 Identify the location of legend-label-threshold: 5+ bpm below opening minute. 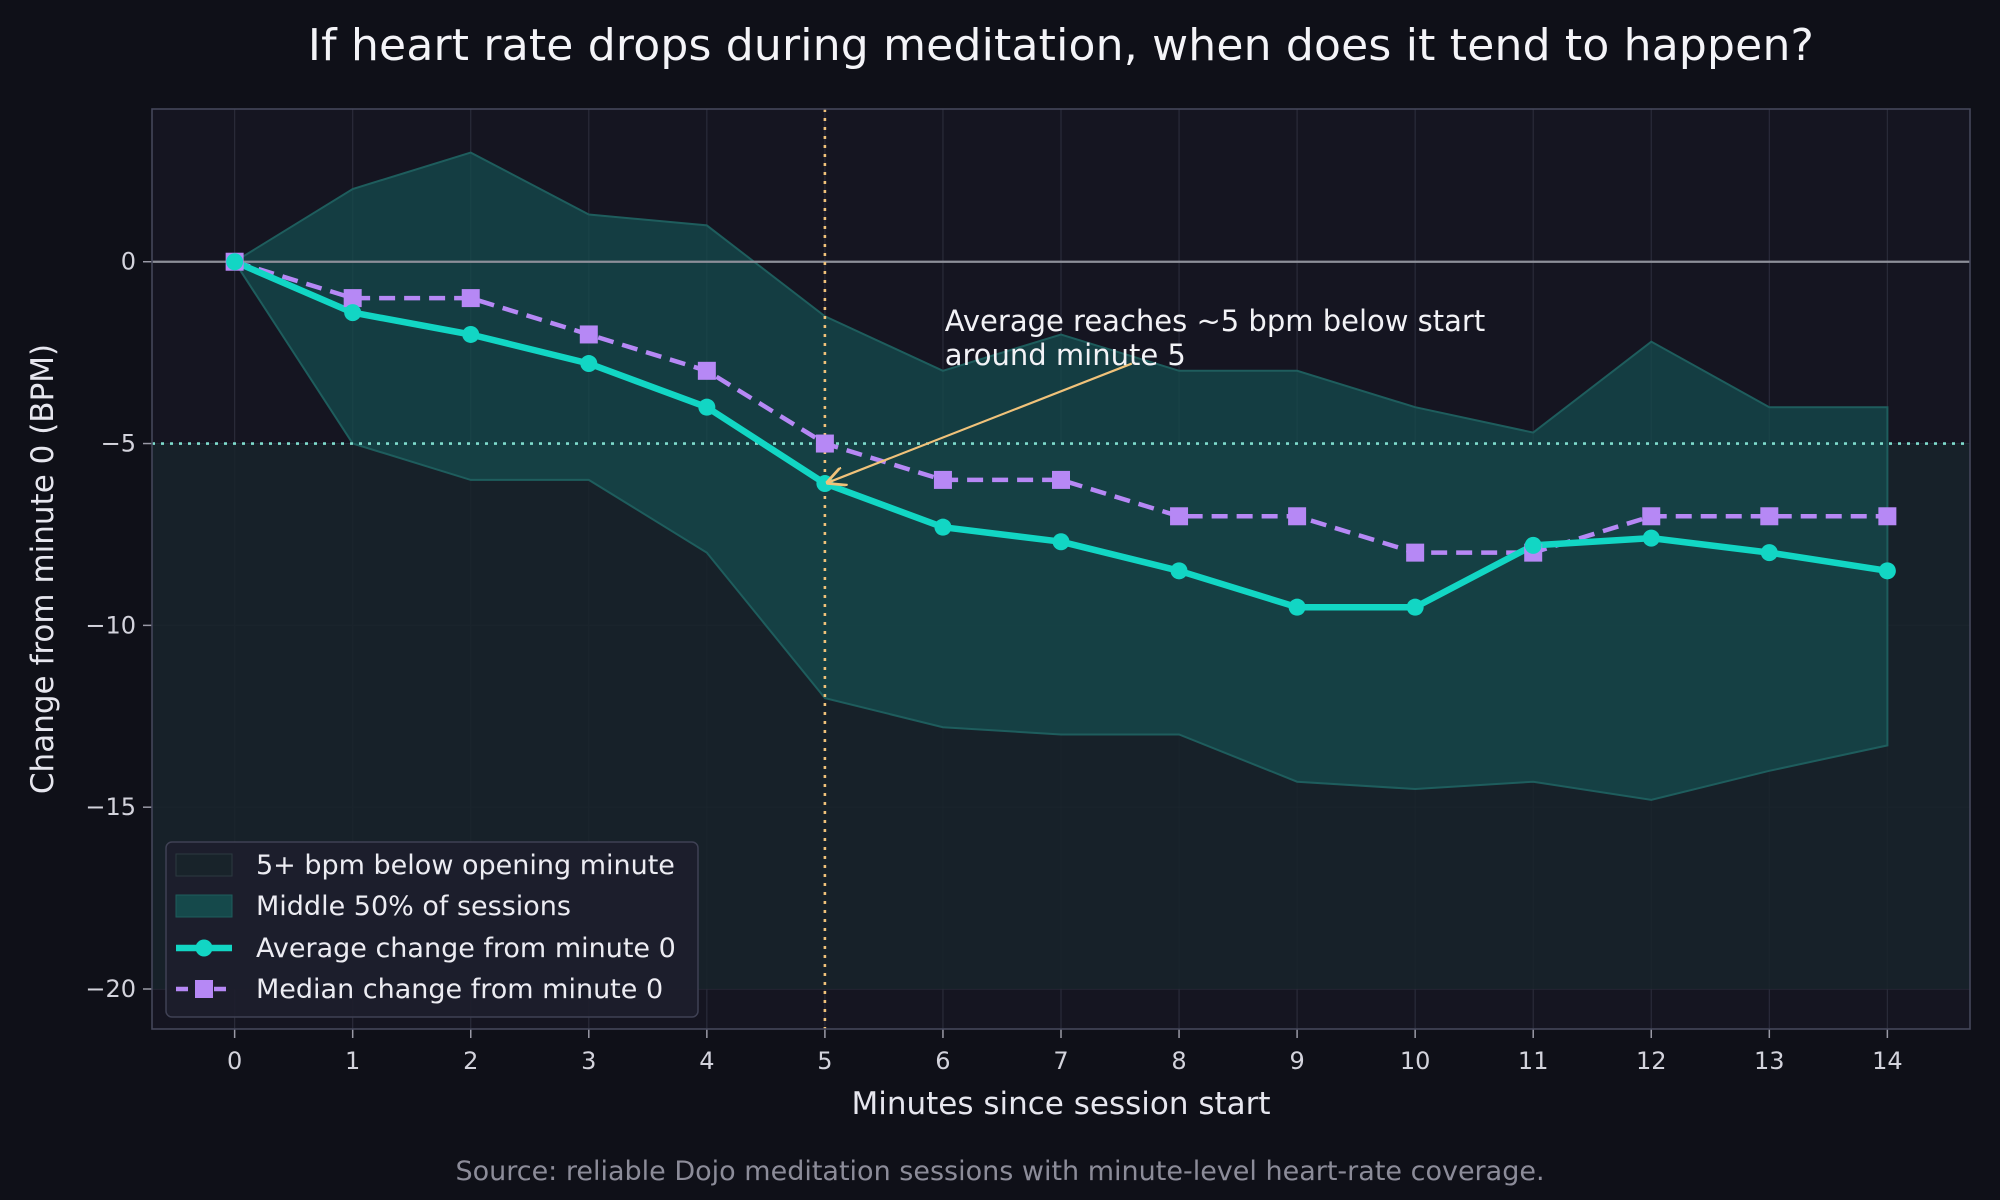
(465, 865).